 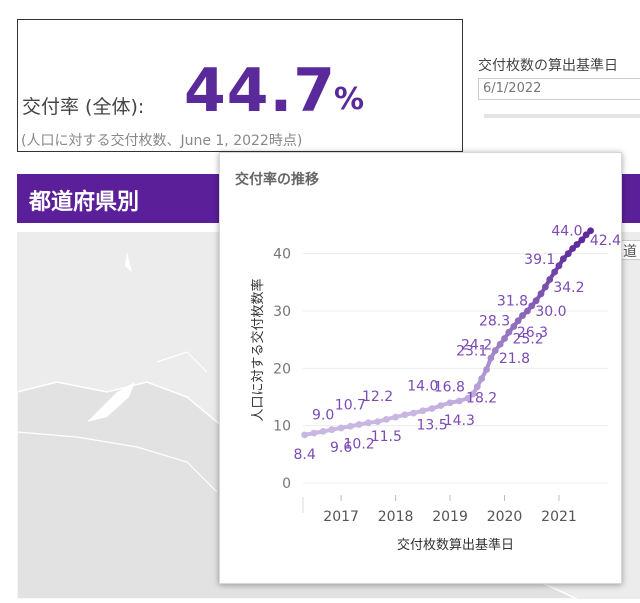 What do you see at coordinates (260, 91) in the screenshot?
I see `kpi-value: 44.7` at bounding box center [260, 91].